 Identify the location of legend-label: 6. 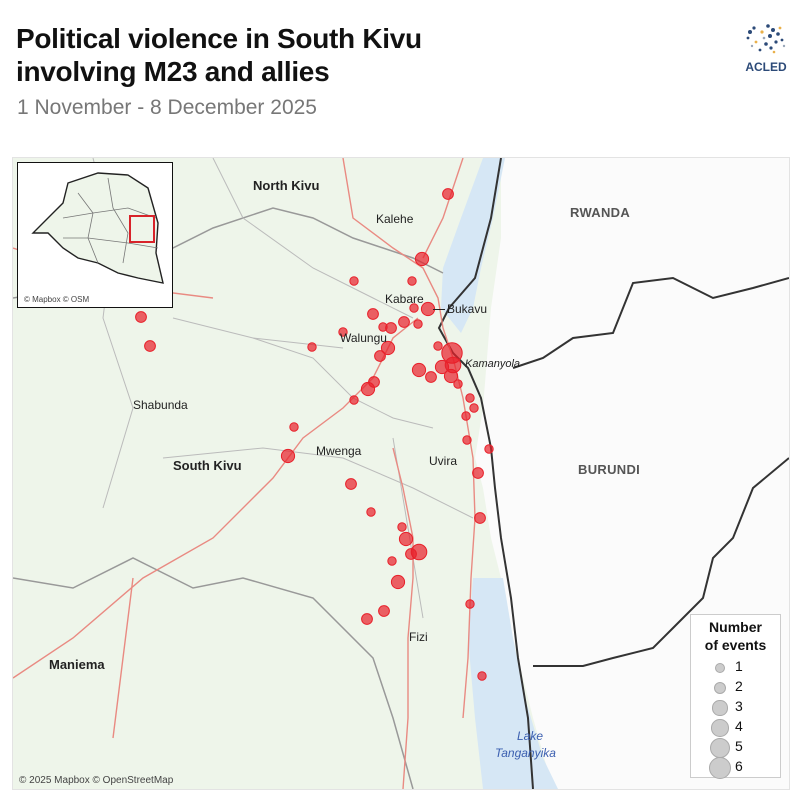
(739, 766).